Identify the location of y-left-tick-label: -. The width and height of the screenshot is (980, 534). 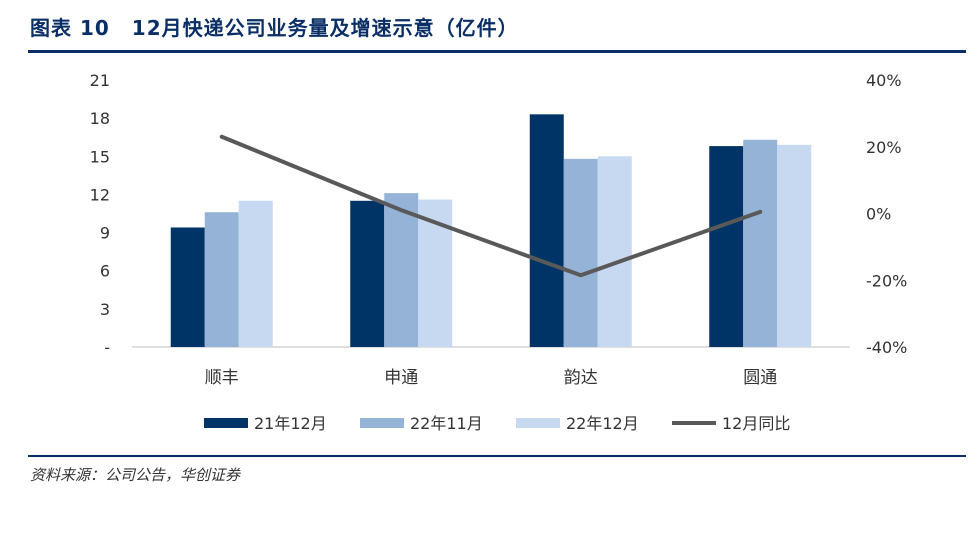
(107, 347).